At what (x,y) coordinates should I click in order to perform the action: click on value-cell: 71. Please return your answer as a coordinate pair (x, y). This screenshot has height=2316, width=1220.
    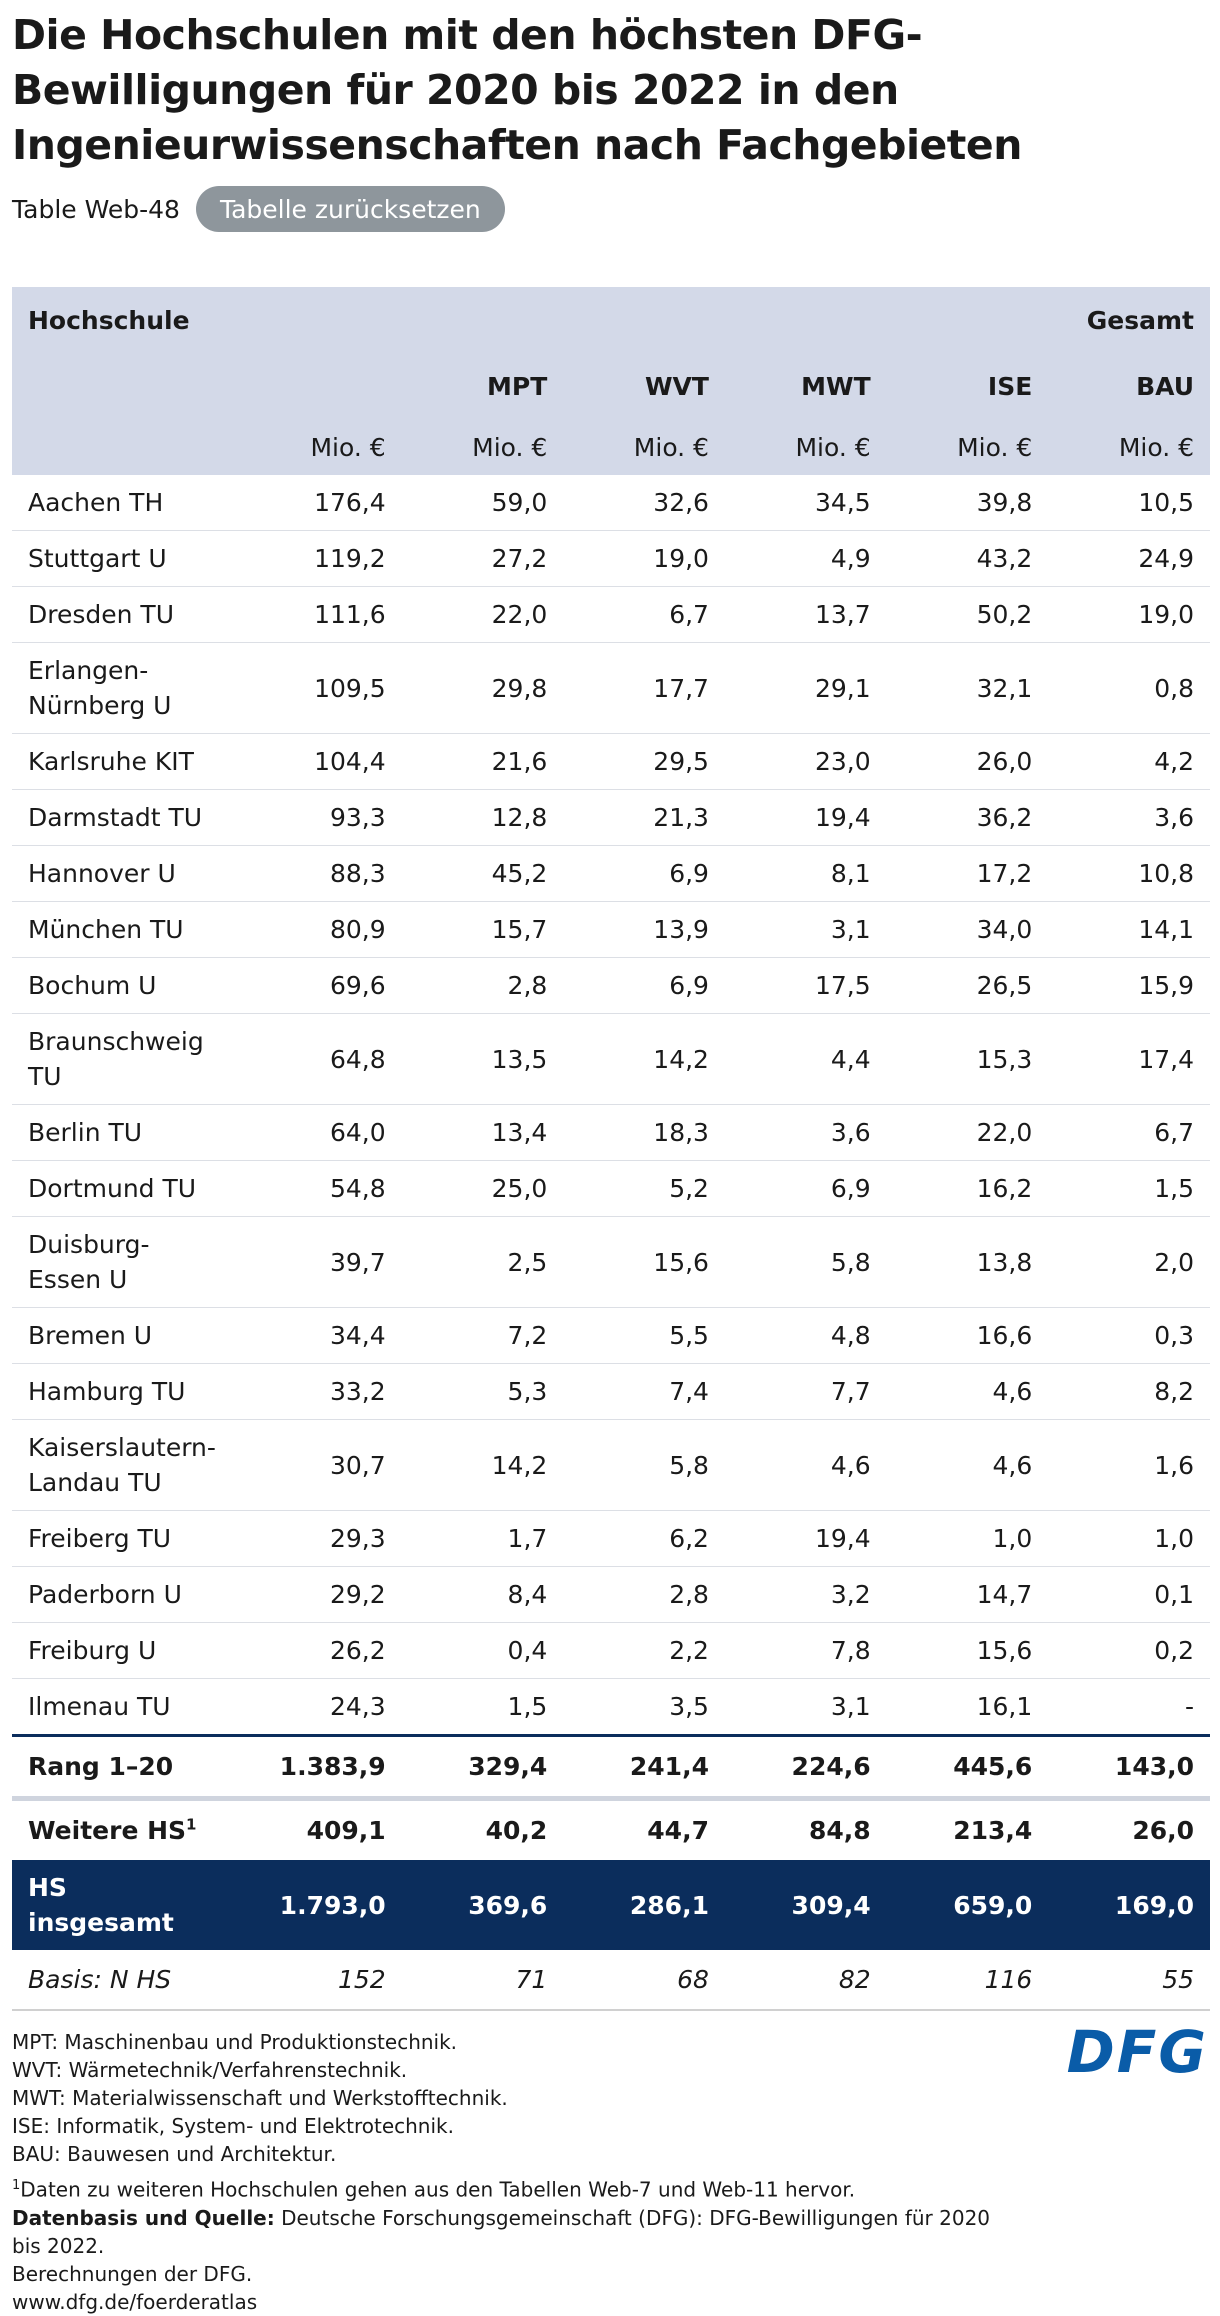
    Looking at the image, I should click on (531, 1979).